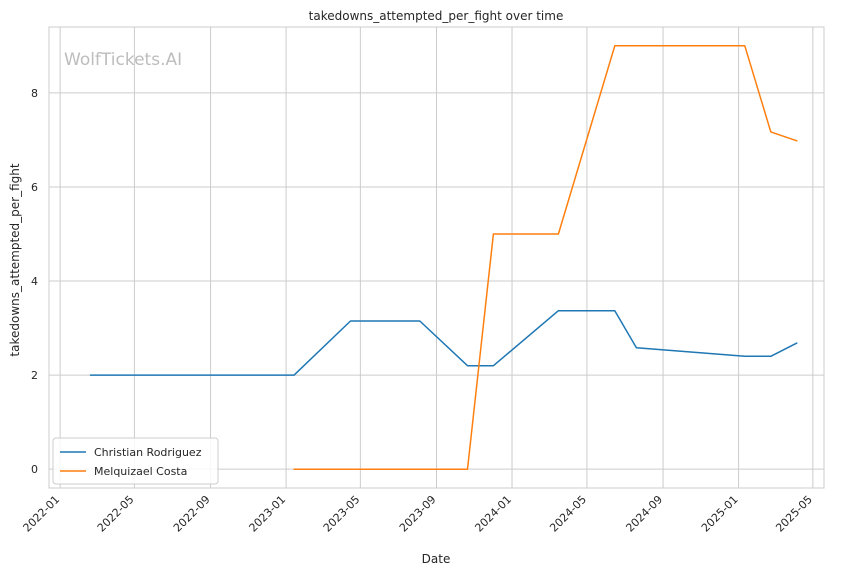 Image resolution: width=841 pixels, height=575 pixels. I want to click on series-line-christian-rodriguez, so click(443, 342).